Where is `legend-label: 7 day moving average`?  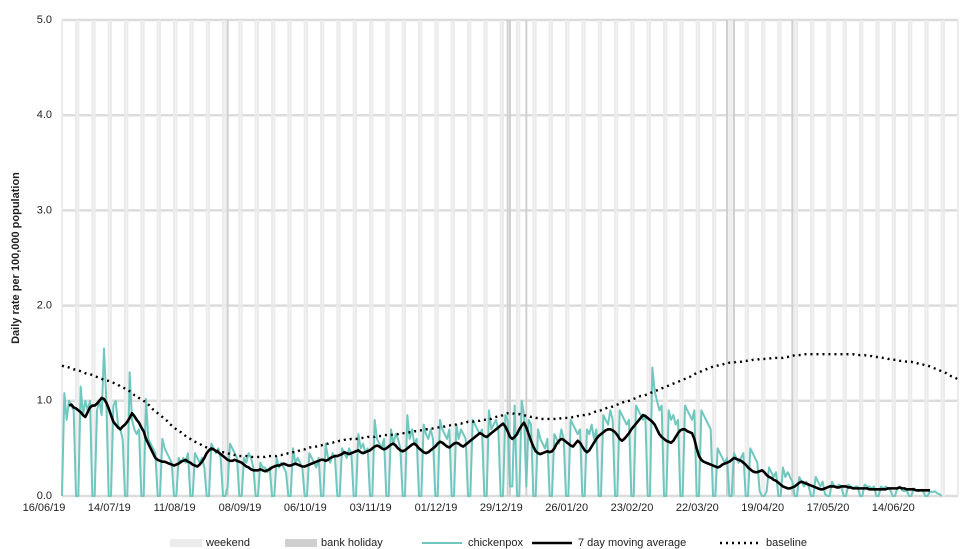 legend-label: 7 day moving average is located at coordinates (632, 543).